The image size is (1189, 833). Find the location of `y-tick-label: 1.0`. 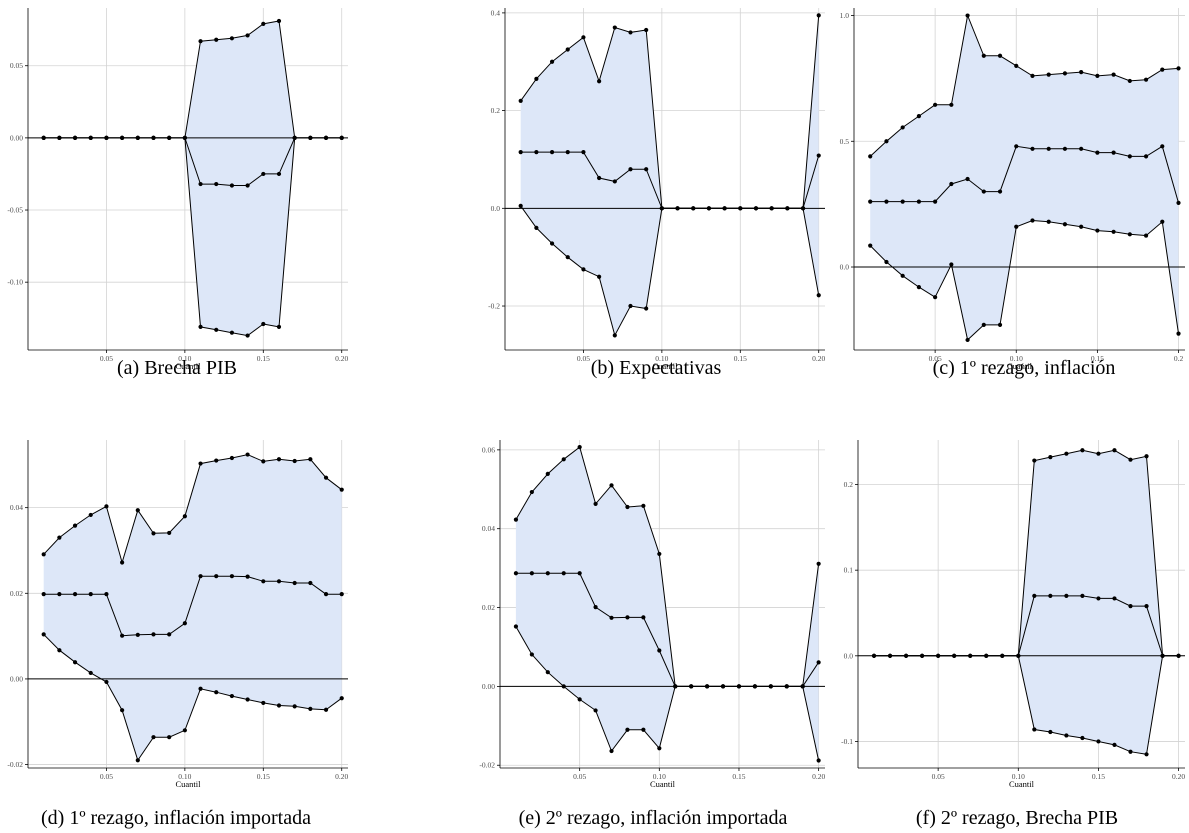

y-tick-label: 1.0 is located at coordinates (845, 15).